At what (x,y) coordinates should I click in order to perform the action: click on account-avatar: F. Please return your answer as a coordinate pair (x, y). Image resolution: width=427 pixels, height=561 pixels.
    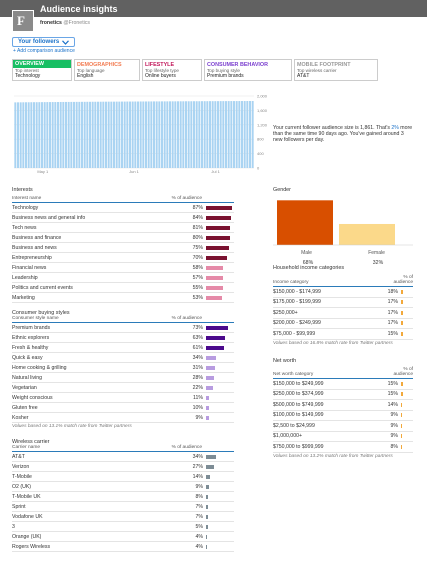
    Looking at the image, I should click on (23, 21).